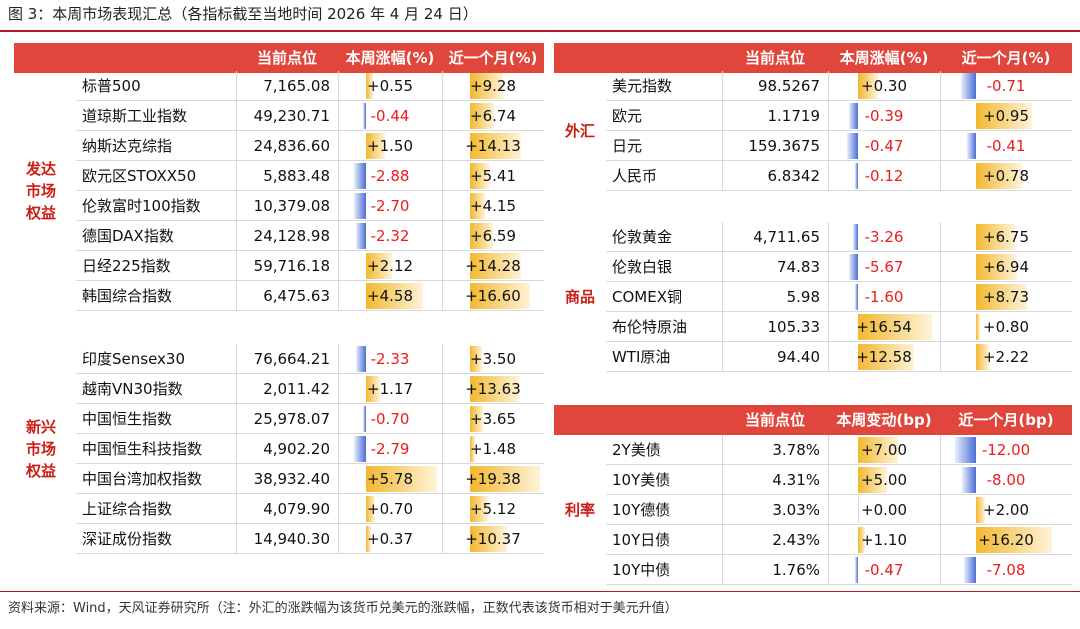 The height and width of the screenshot is (629, 1080). What do you see at coordinates (803, 297) in the screenshot?
I see `row-level: 5.98` at bounding box center [803, 297].